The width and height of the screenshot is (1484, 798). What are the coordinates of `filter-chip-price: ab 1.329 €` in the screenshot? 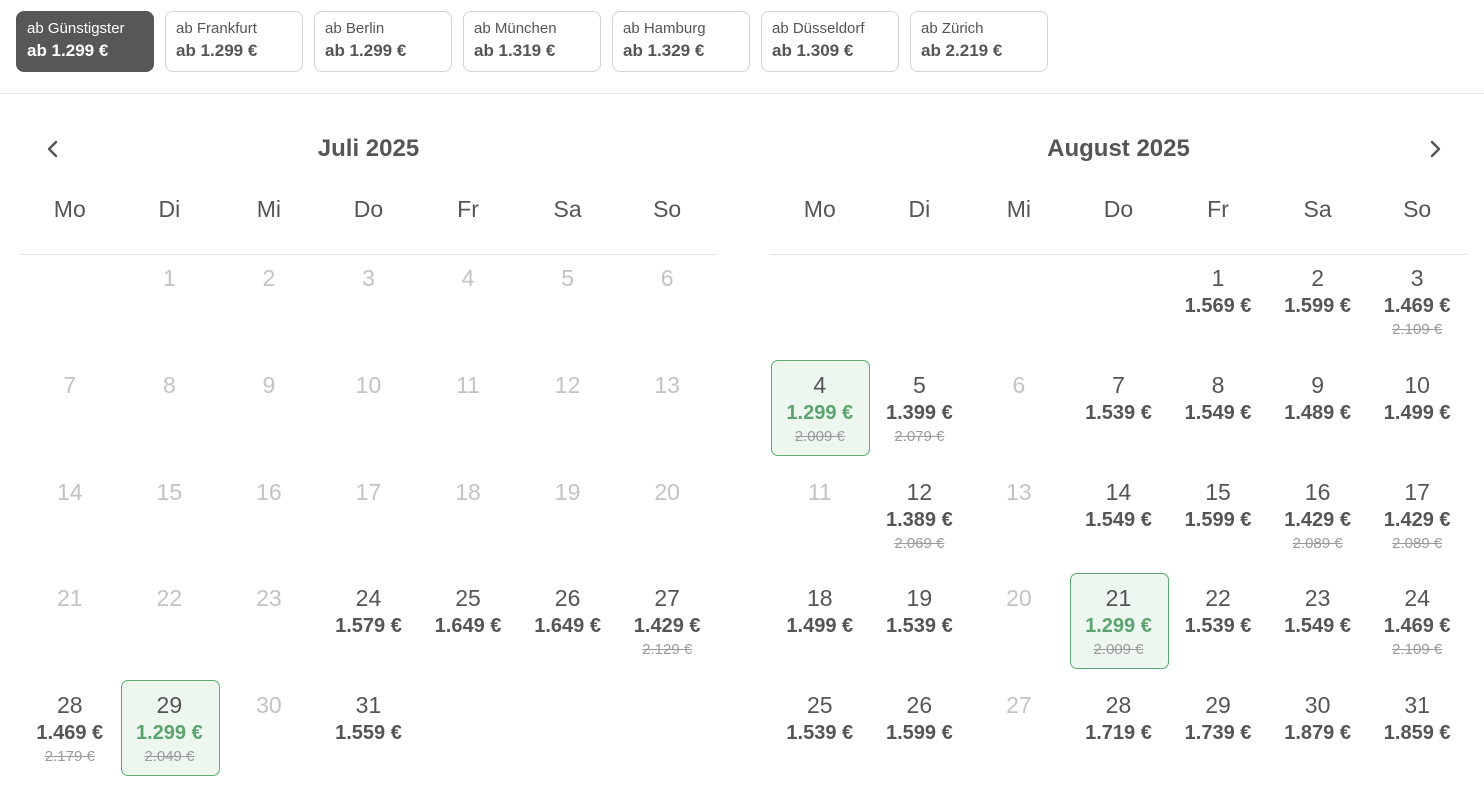 It's located at (664, 50).